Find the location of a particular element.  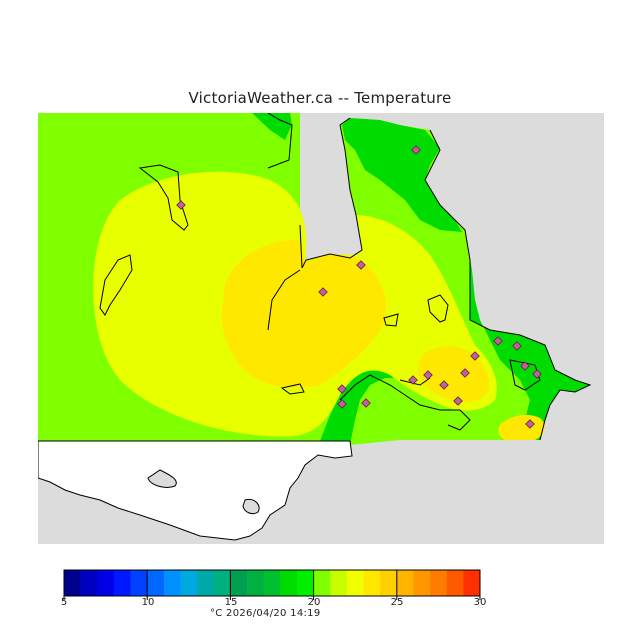

zone-cool-south is located at coordinates (369, 401).